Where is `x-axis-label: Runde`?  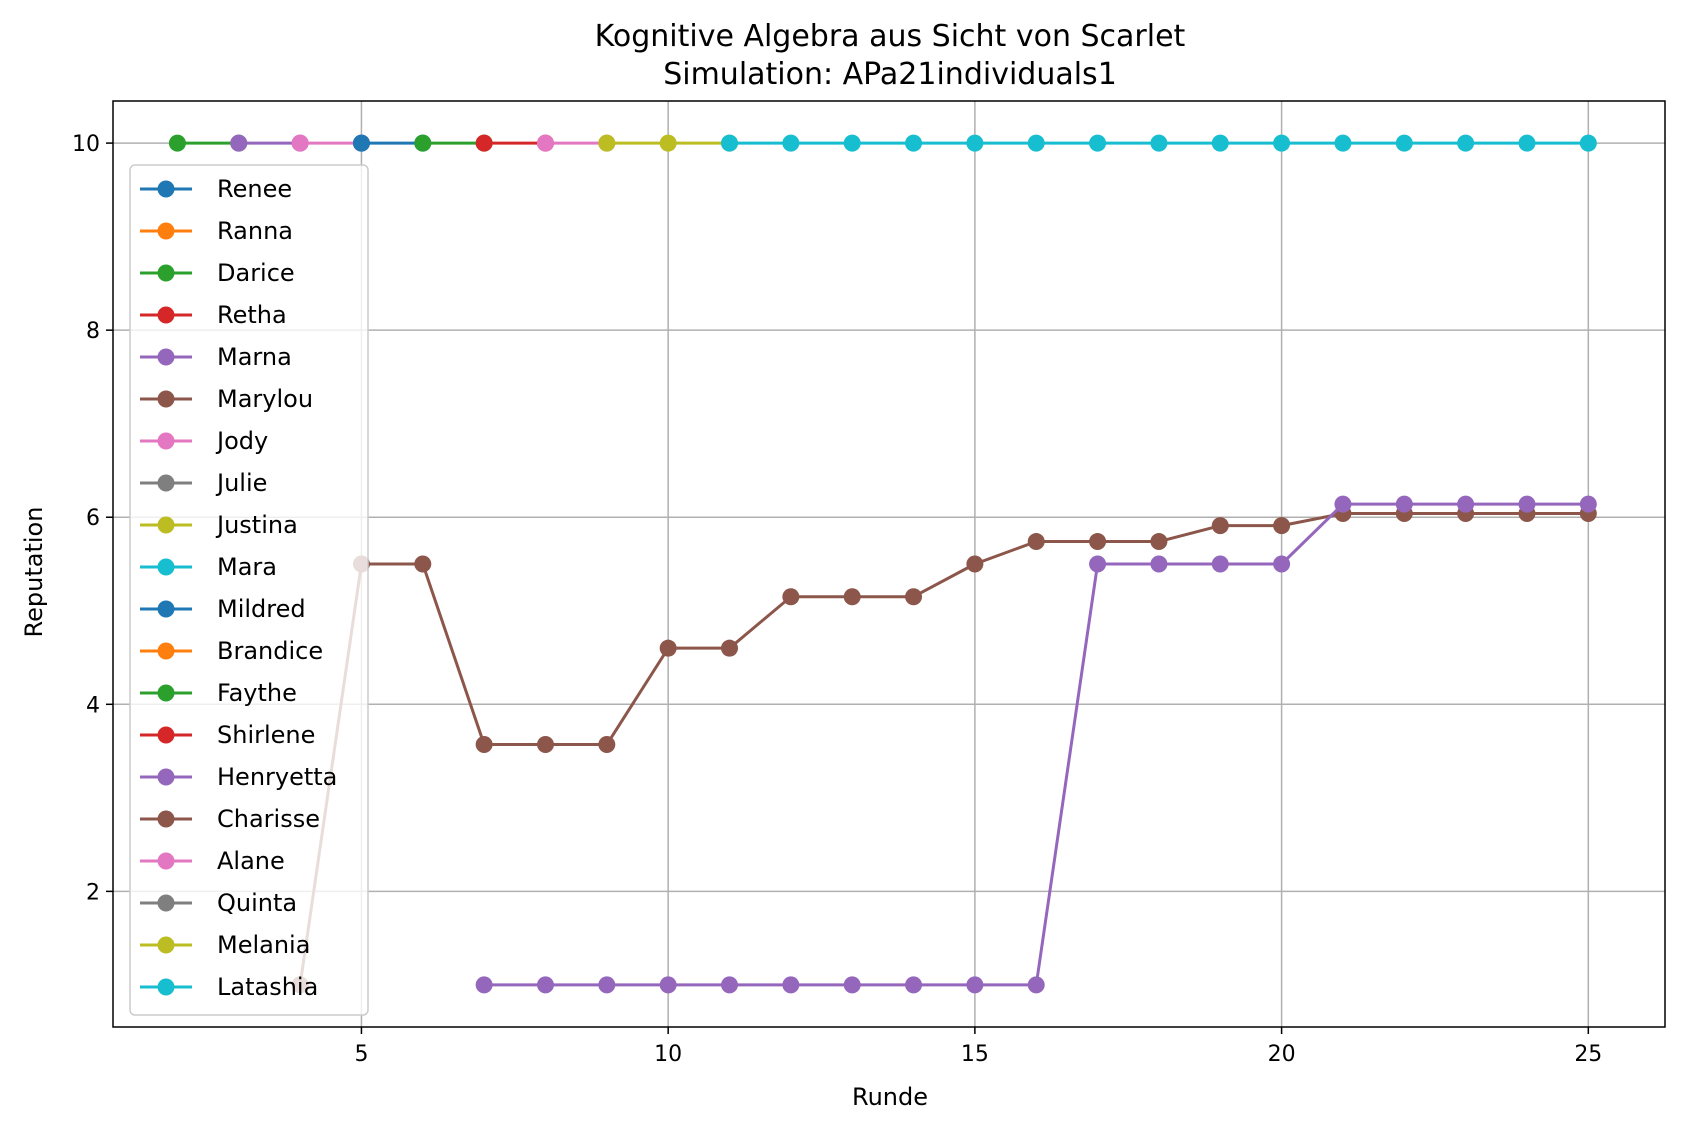
x-axis-label: Runde is located at coordinates (890, 1097).